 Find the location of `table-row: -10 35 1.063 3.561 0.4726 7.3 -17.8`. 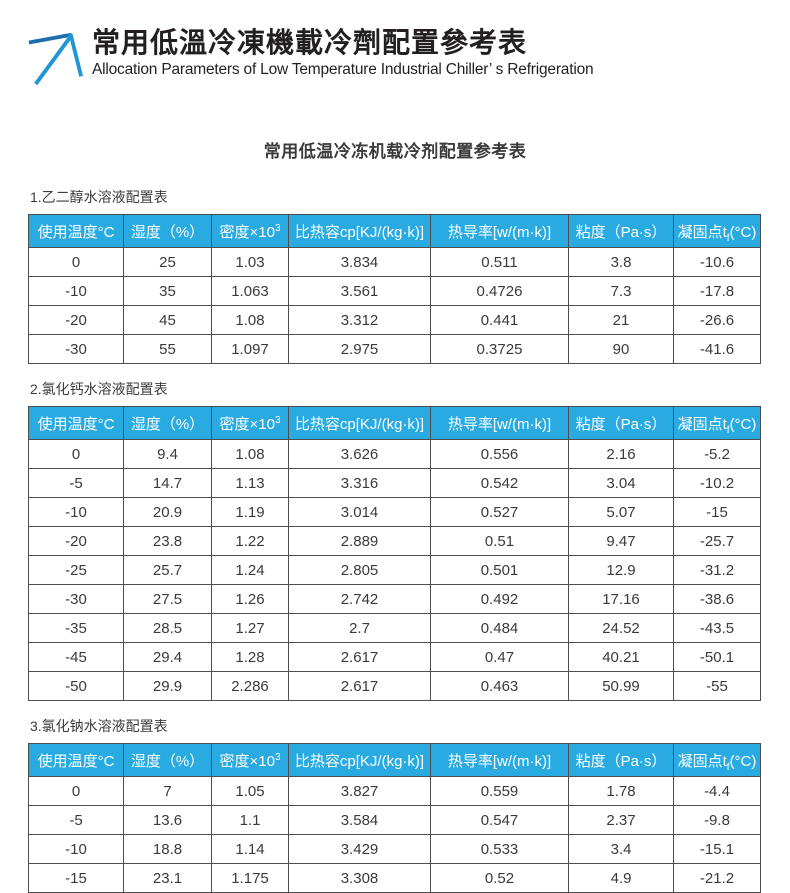

table-row: -10 35 1.063 3.561 0.4726 7.3 -17.8 is located at coordinates (394, 291).